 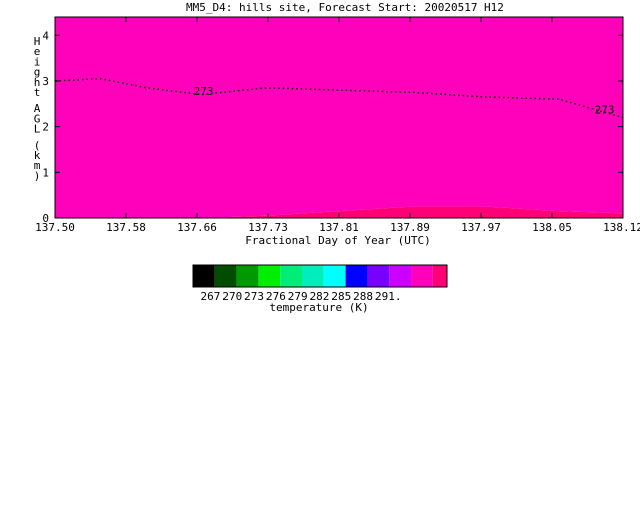 I want to click on colorbar-tick-label: 285., so click(x=344, y=296).